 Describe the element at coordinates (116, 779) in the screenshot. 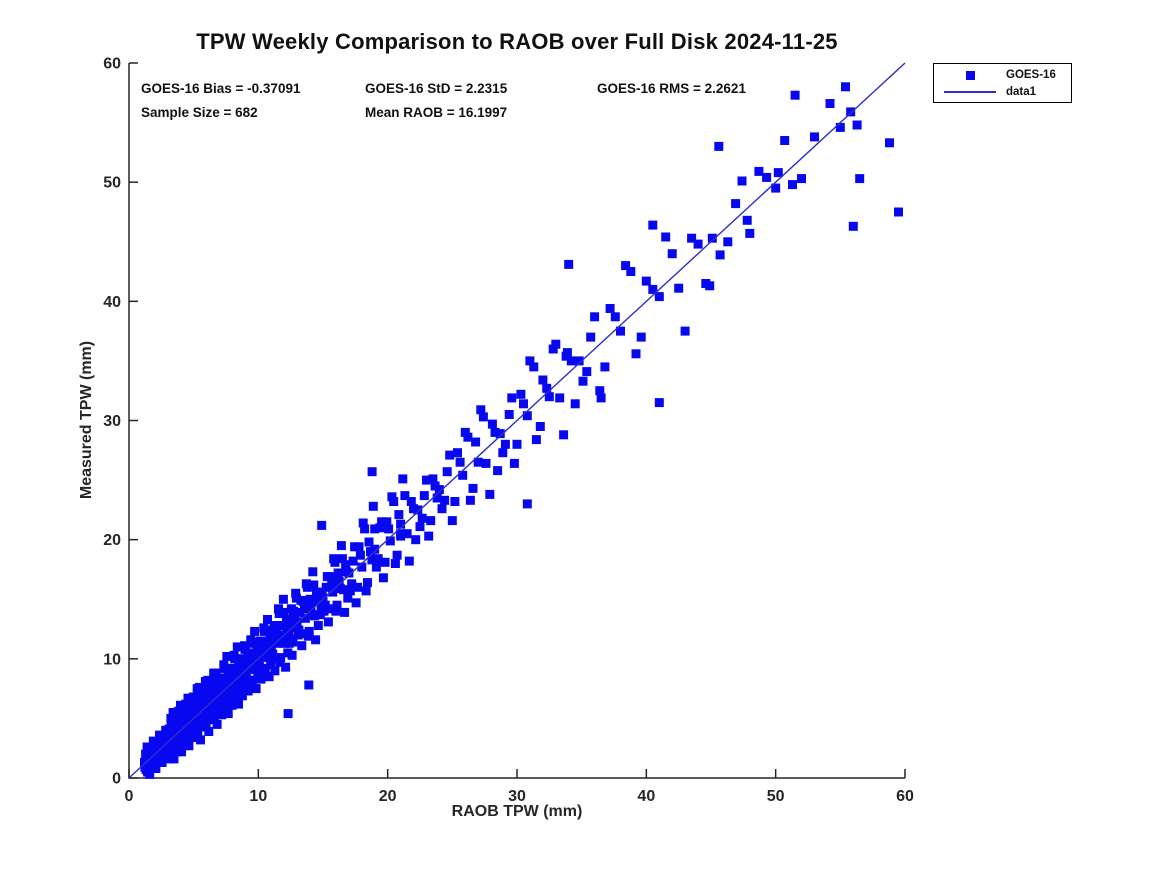

I see `y-tick-label: 0` at that location.